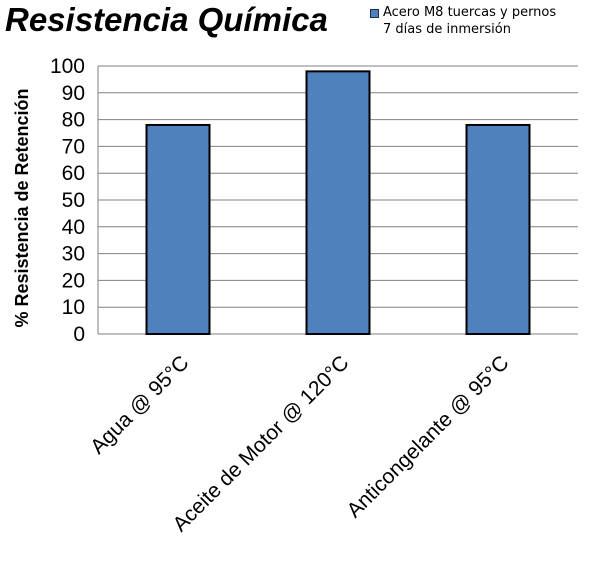 The width and height of the screenshot is (597, 562). I want to click on y-tick-label: 50, so click(73, 200).